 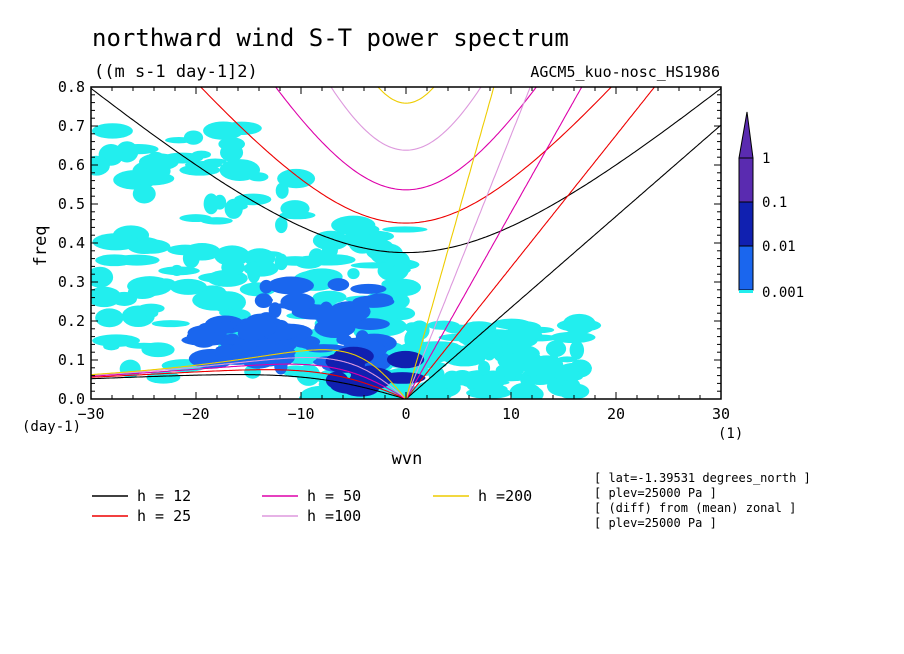 What do you see at coordinates (71, 126) in the screenshot?
I see `y-tick-label: 0.7` at bounding box center [71, 126].